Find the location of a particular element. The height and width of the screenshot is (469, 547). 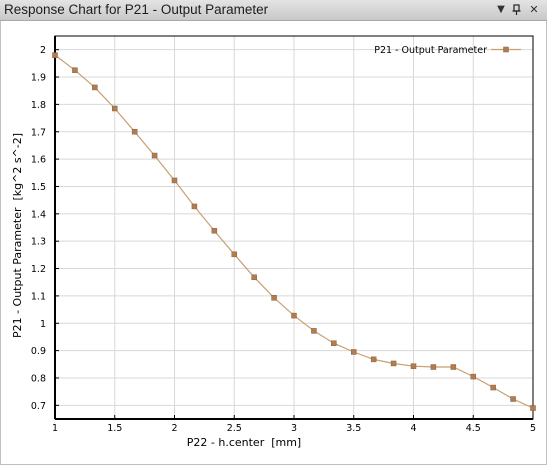

x-tick-label: 2.5 is located at coordinates (234, 428).